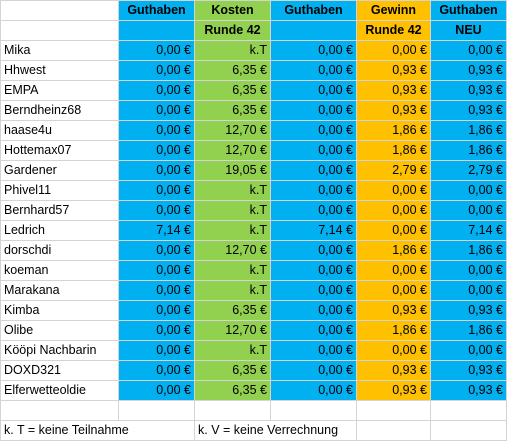 This screenshot has height=441, width=508. I want to click on player-name-cell: Kööpi Nachbarin, so click(59, 350).